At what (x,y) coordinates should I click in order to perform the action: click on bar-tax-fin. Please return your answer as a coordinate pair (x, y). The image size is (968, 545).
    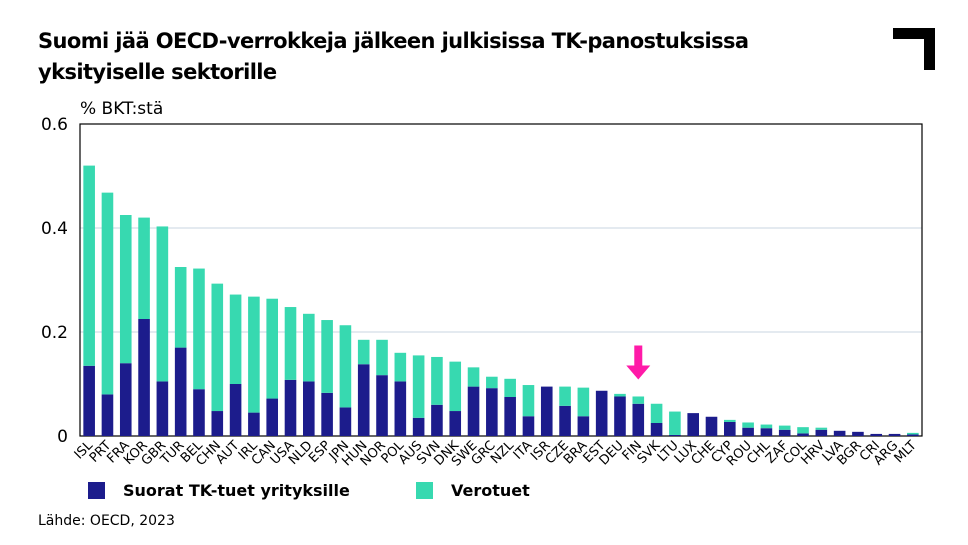
    Looking at the image, I should click on (638, 400).